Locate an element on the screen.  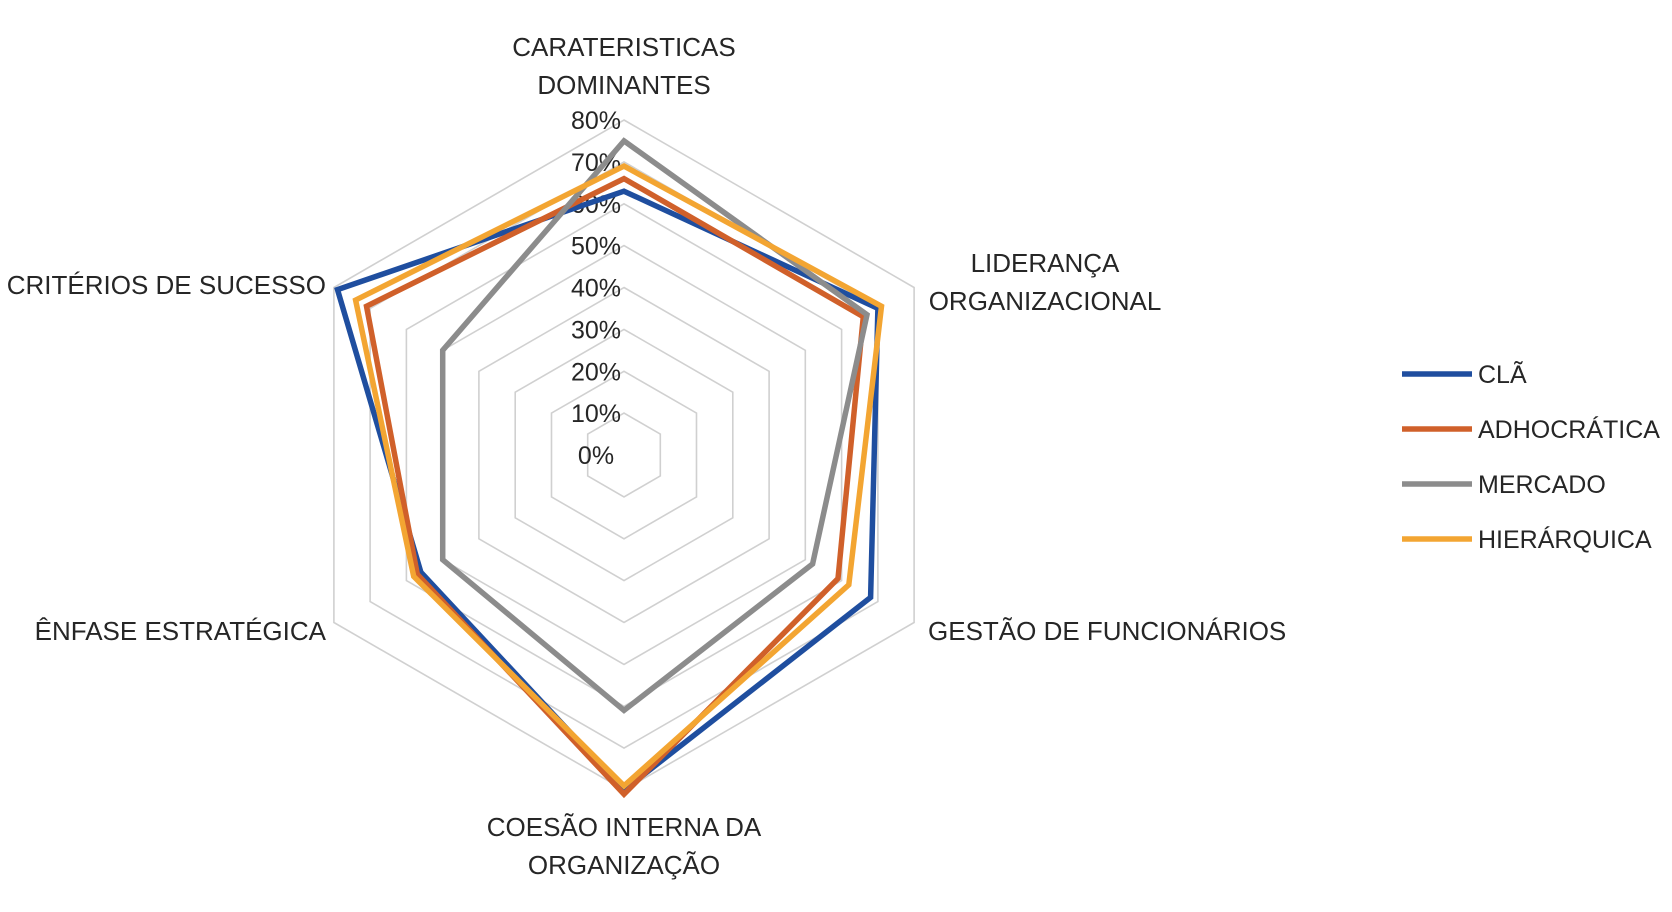
axis-label-line: ORGANIZACIONAL is located at coordinates (1045, 301).